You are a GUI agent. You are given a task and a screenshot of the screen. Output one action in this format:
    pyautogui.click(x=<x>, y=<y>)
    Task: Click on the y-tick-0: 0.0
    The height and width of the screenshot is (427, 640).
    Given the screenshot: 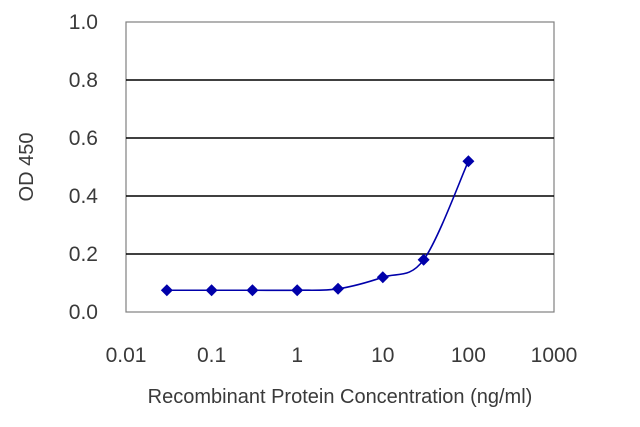 What is the action you would take?
    pyautogui.click(x=83, y=312)
    